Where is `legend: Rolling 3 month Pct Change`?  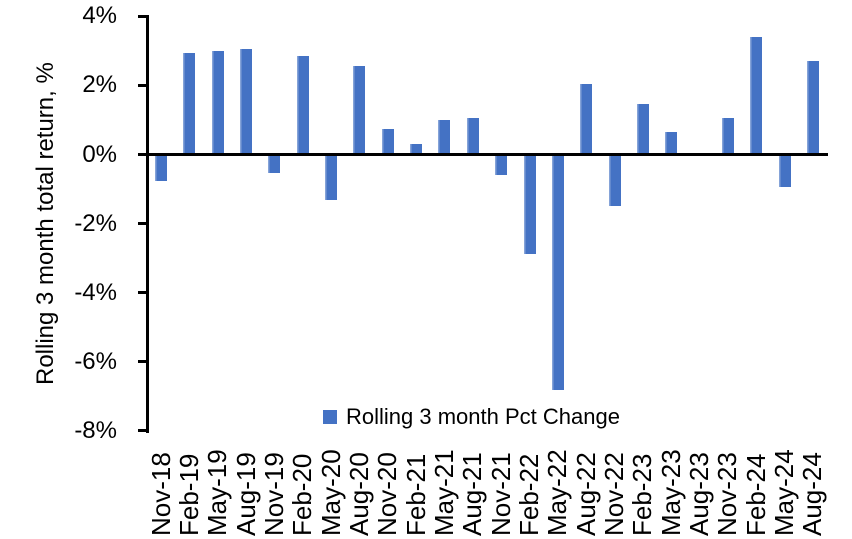 legend: Rolling 3 month Pct Change is located at coordinates (471, 417).